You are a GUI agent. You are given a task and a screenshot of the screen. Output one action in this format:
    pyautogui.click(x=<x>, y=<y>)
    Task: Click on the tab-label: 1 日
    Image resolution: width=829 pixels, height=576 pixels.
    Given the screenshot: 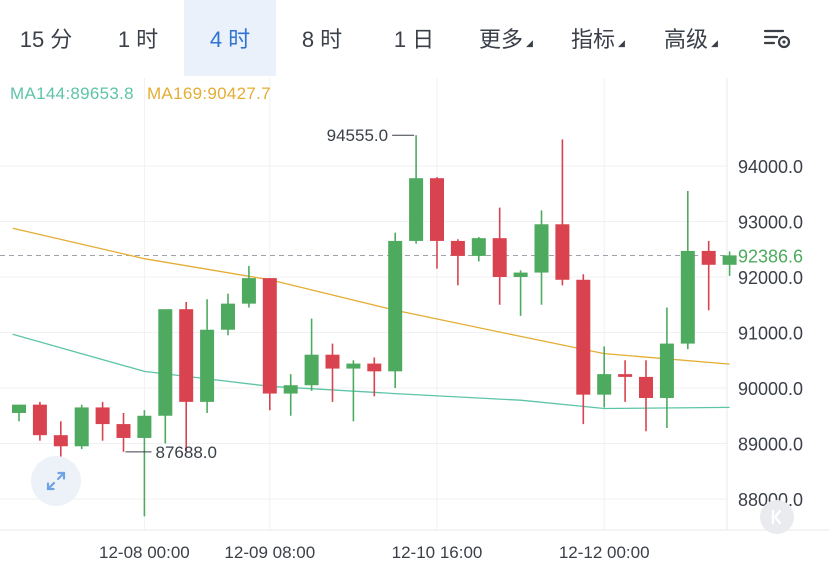 What is the action you would take?
    pyautogui.click(x=414, y=39)
    